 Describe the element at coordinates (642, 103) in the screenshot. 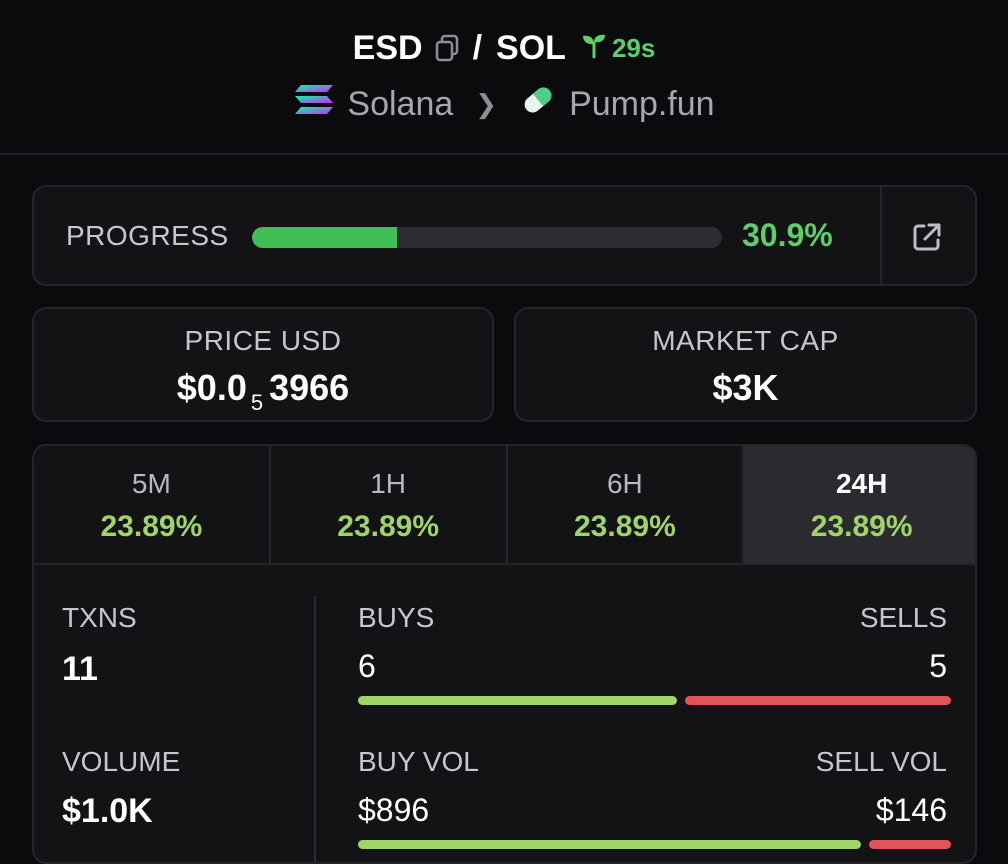

I see `dex-name: Pump.fun` at that location.